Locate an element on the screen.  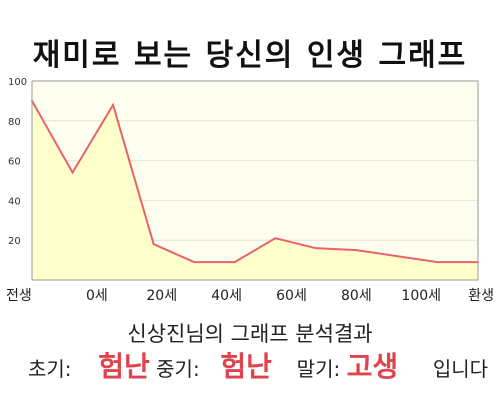
y-tick-label: 40 is located at coordinates (14, 201).